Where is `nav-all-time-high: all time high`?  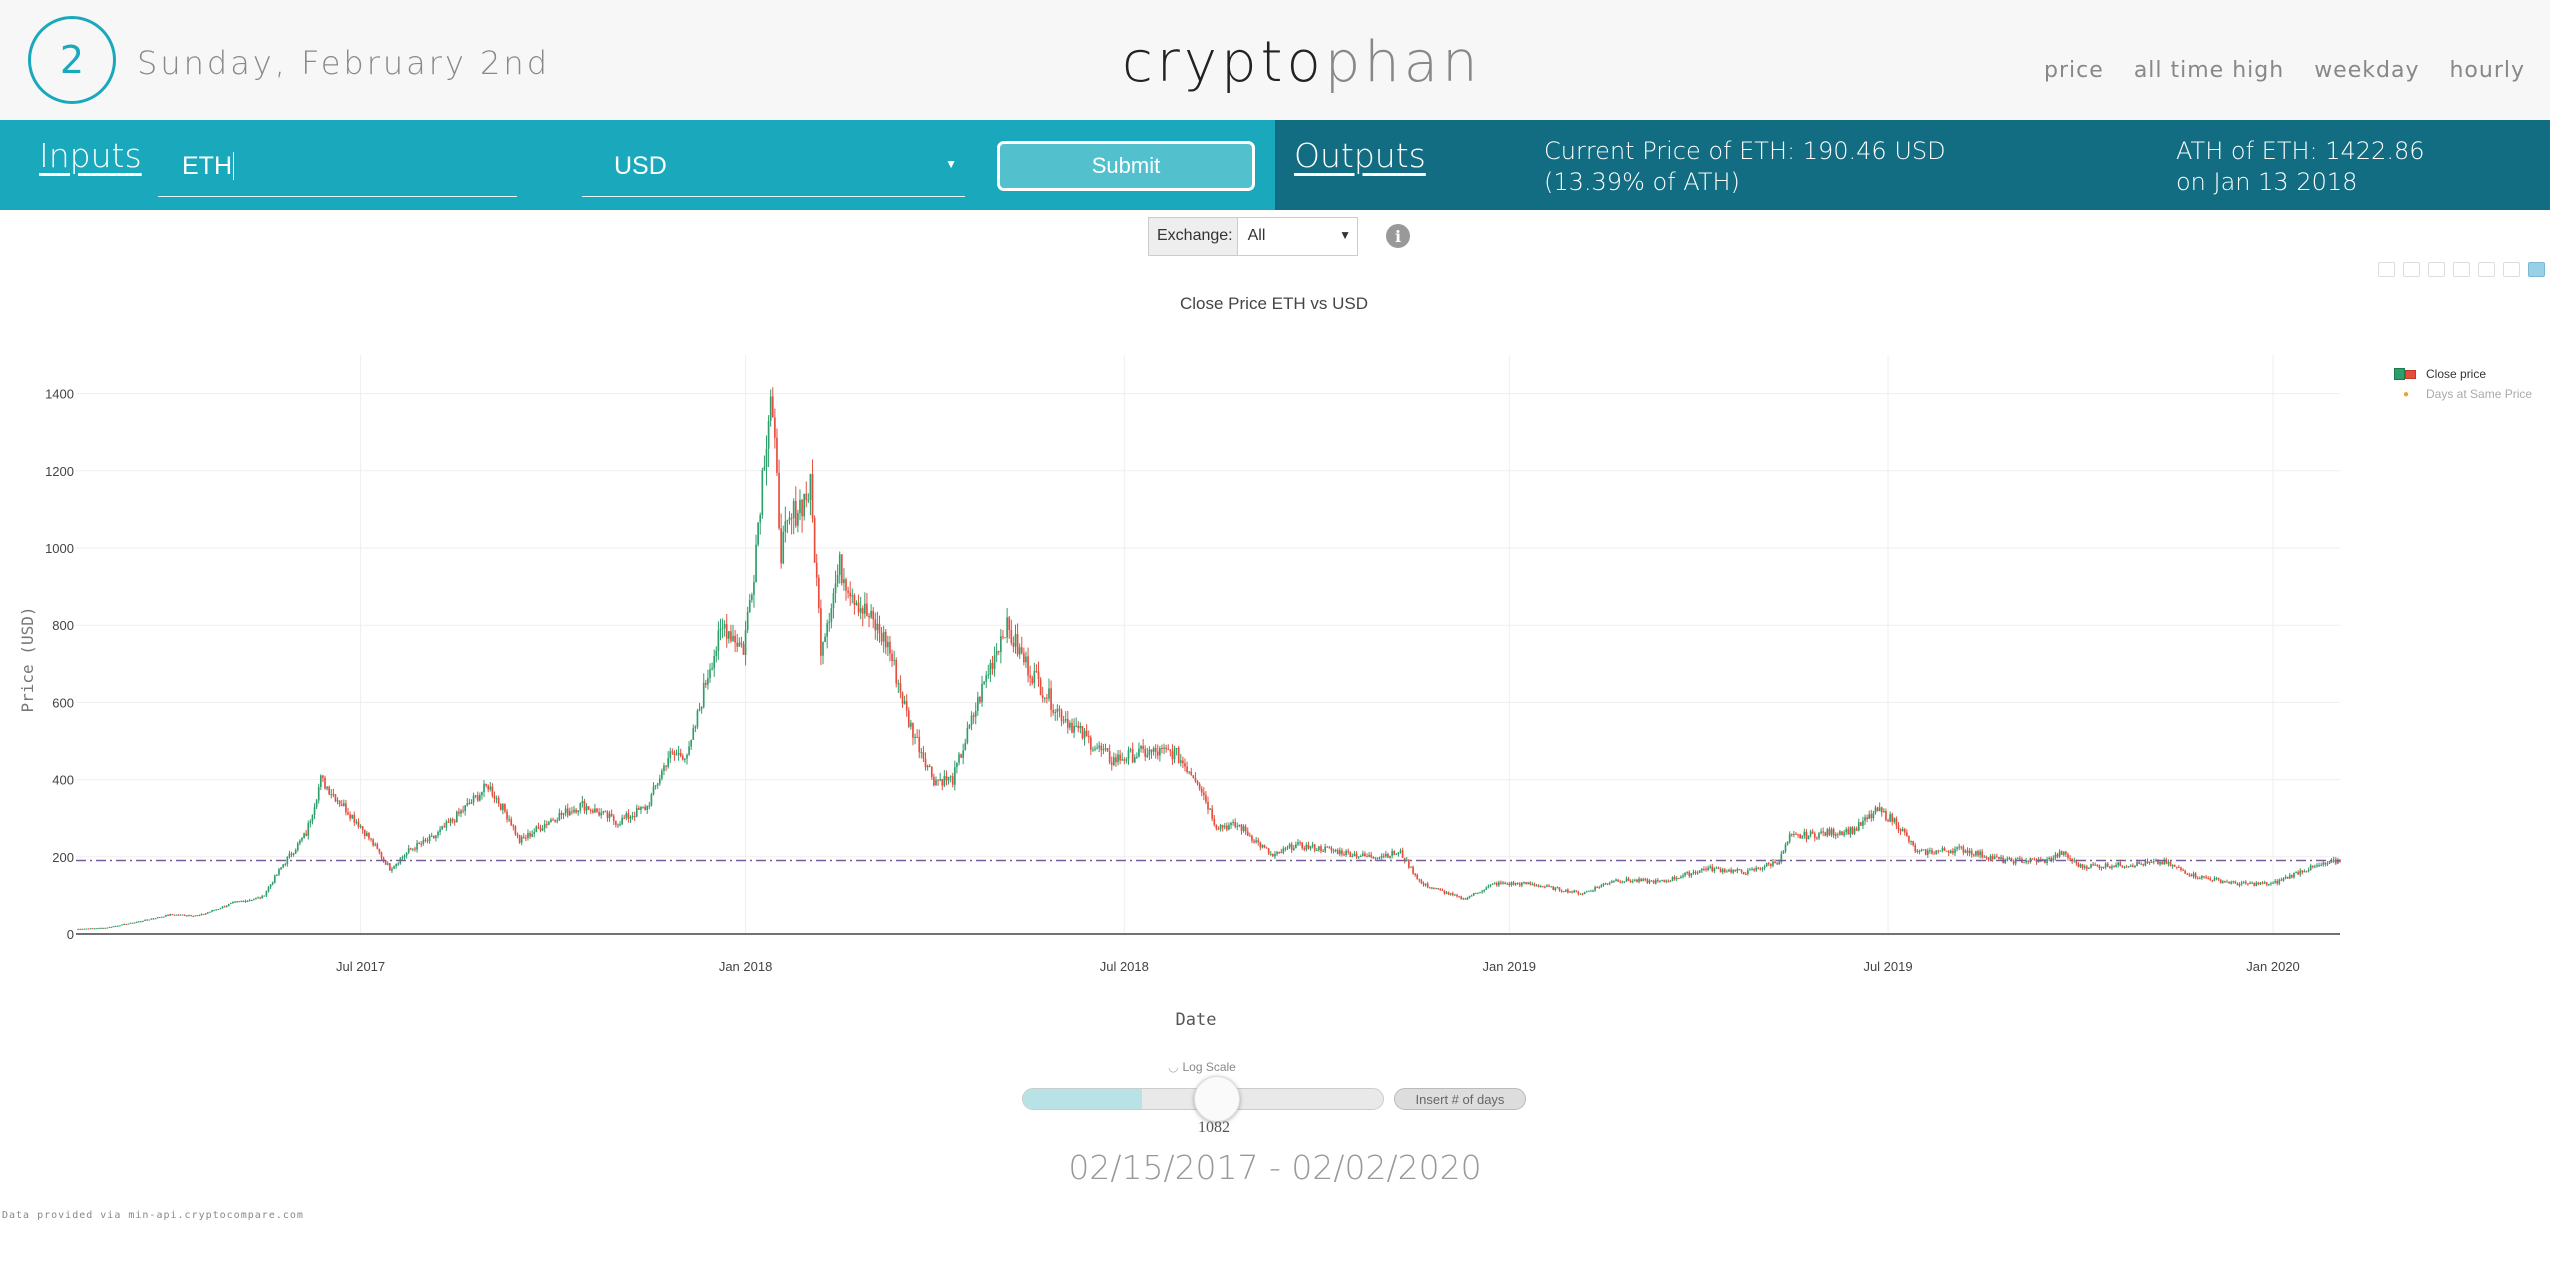 nav-all-time-high: all time high is located at coordinates (2209, 70).